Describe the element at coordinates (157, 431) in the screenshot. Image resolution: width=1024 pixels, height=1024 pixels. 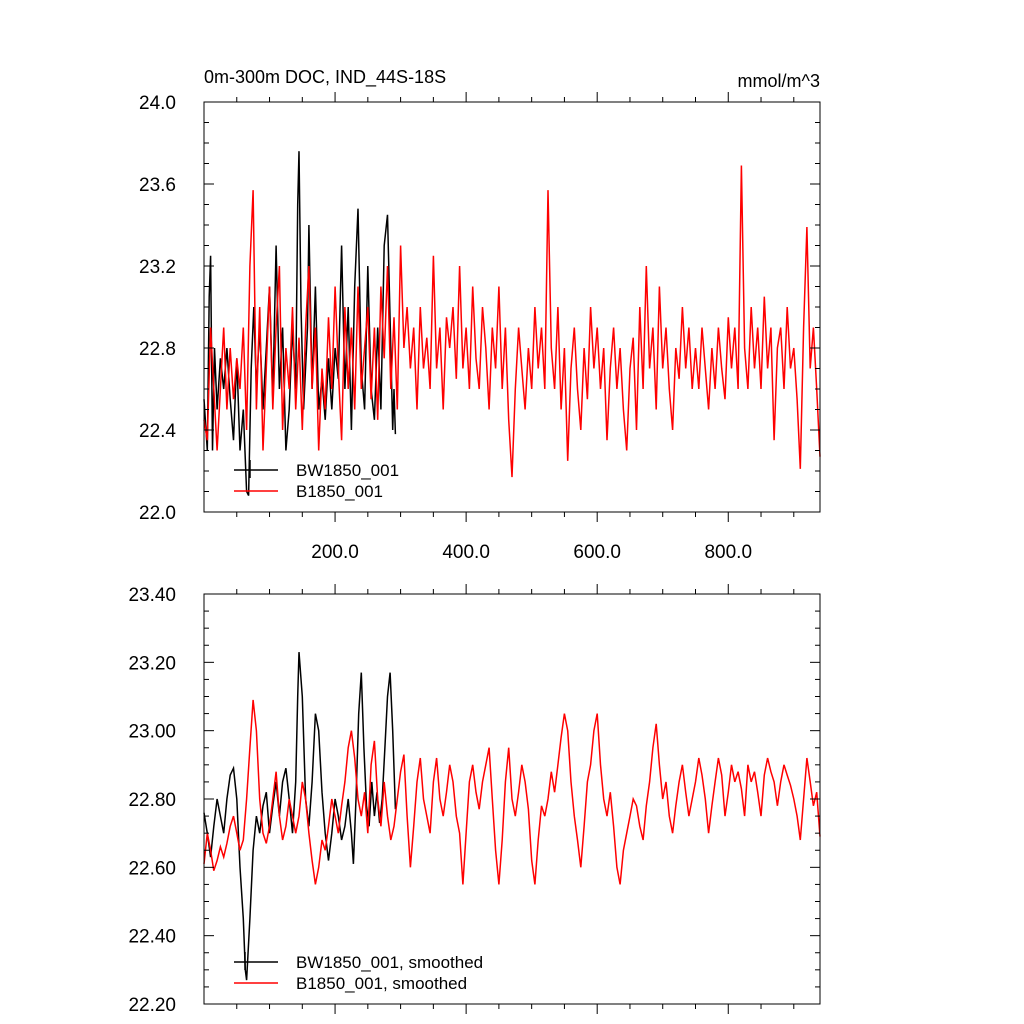
I see `top-y-tick-label: 22.4` at that location.